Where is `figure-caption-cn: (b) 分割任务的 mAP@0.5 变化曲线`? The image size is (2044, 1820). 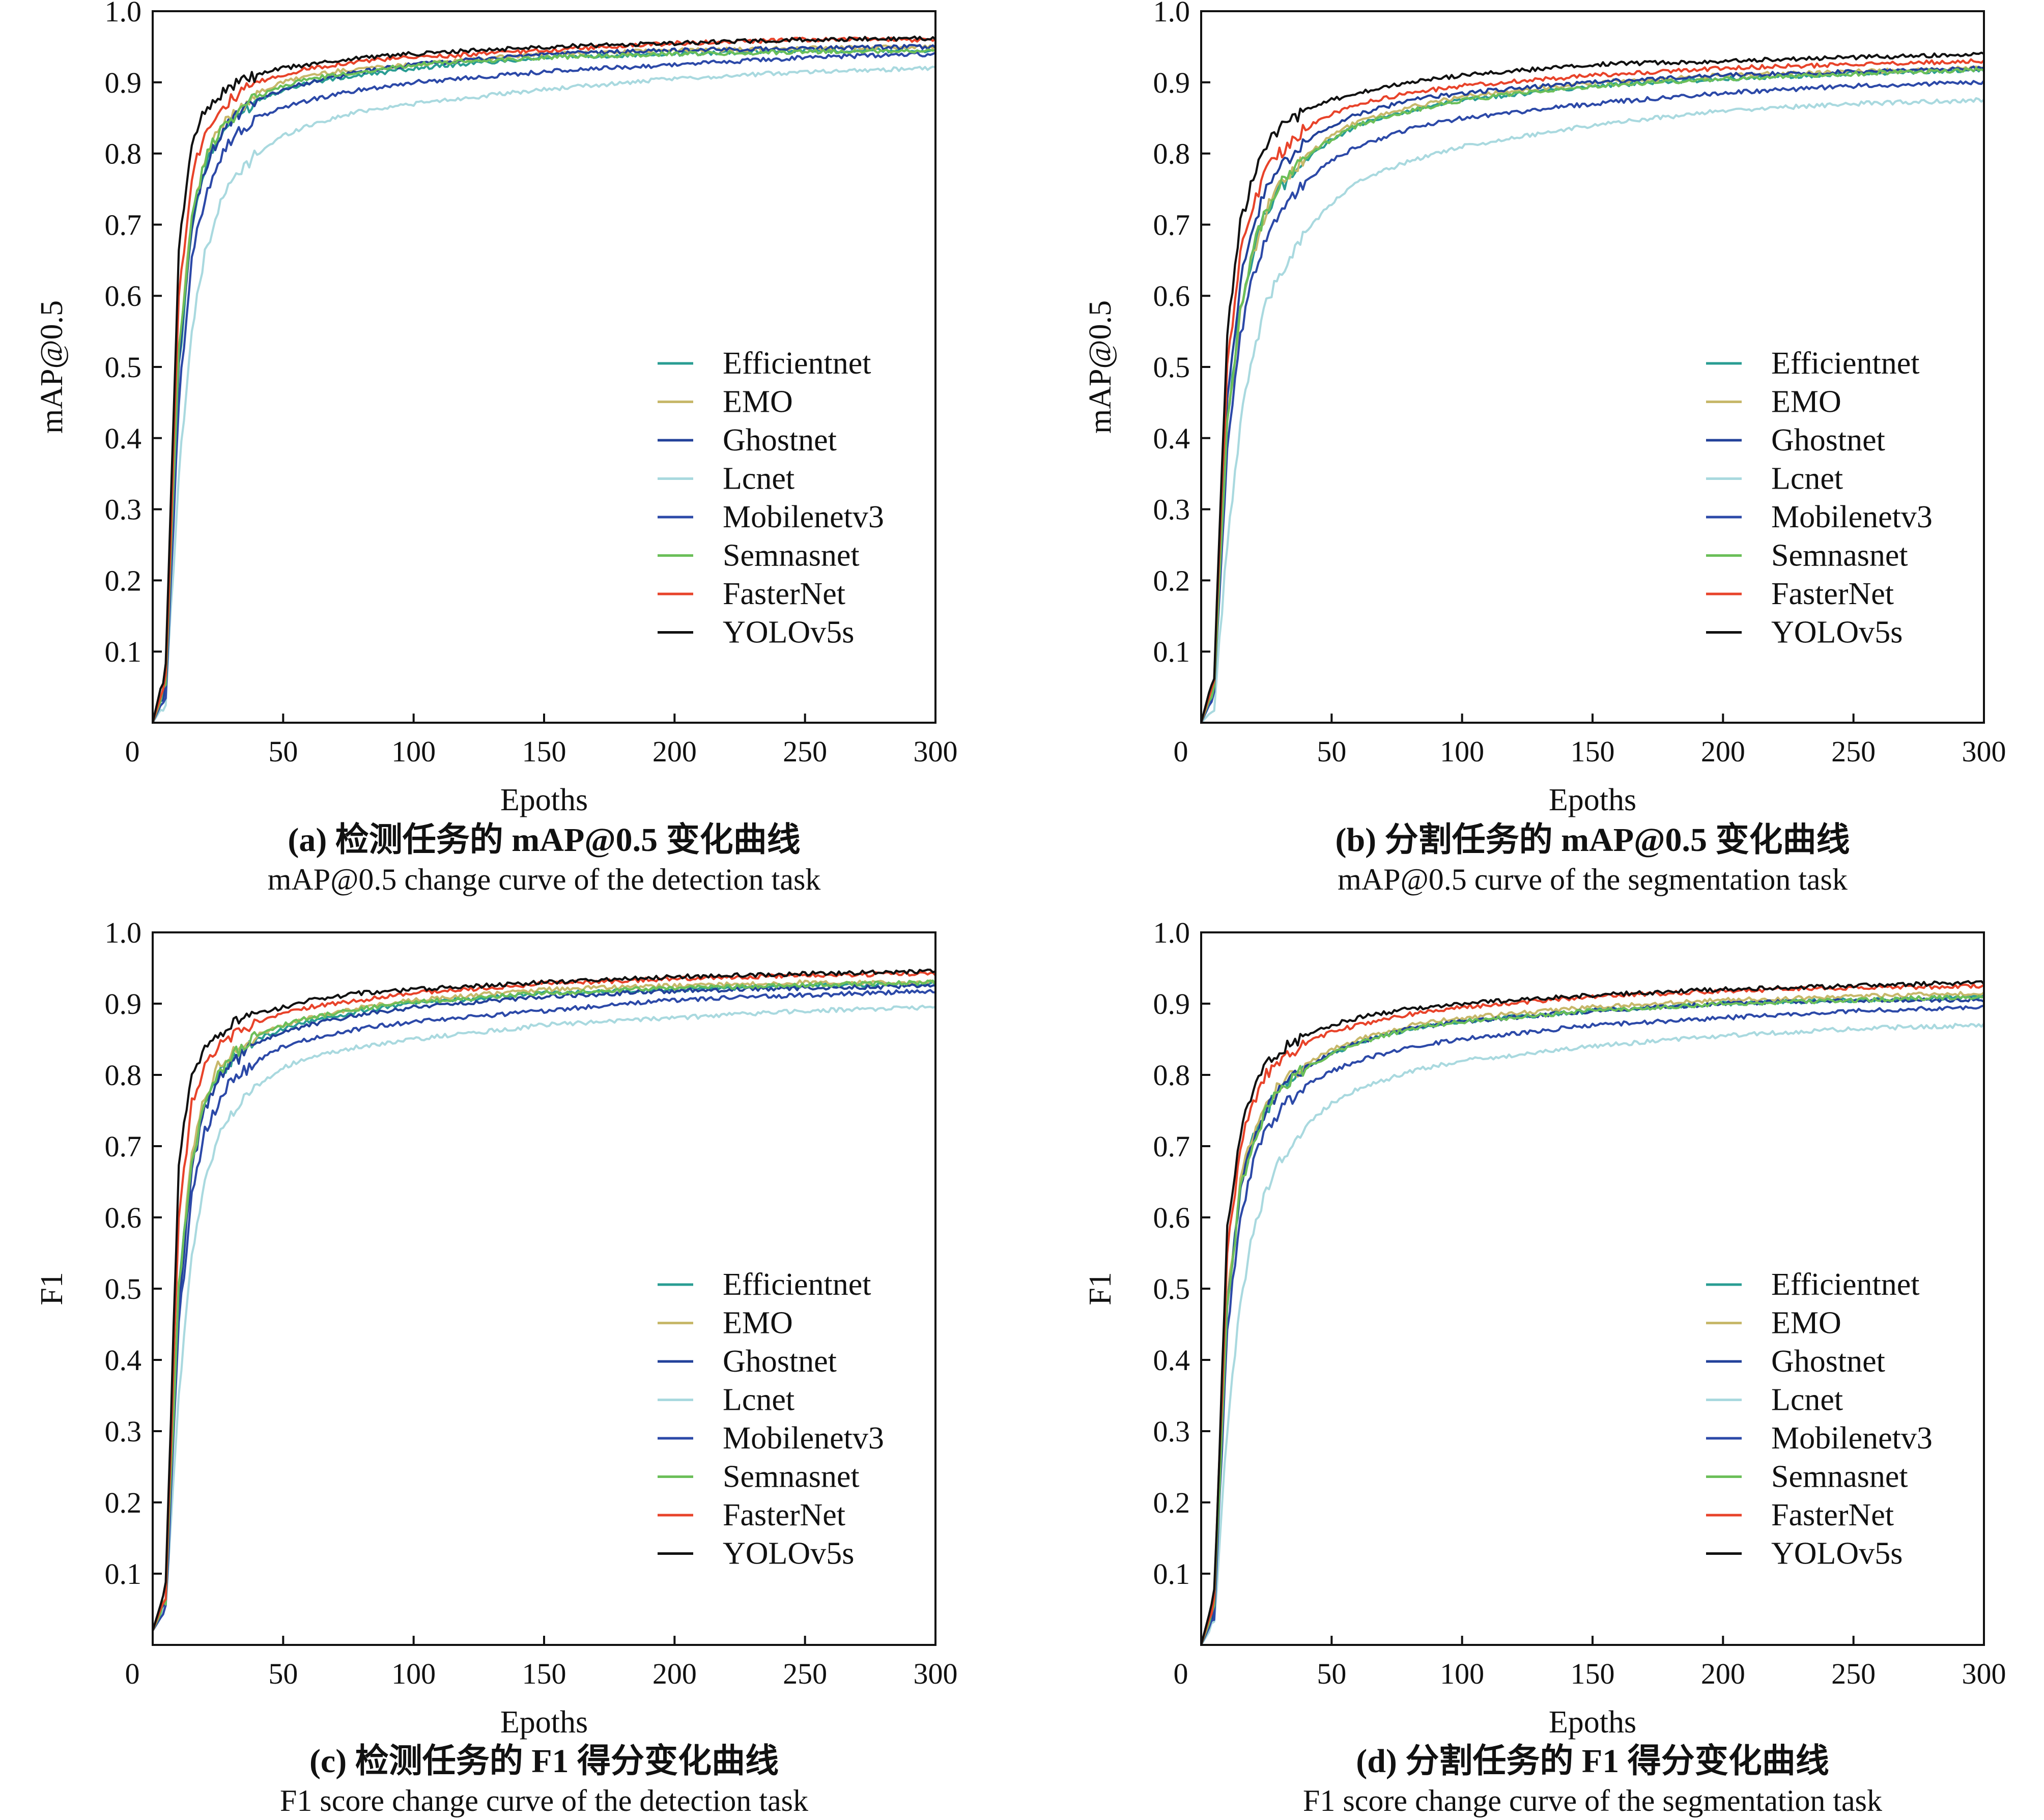
figure-caption-cn: (b) 分割任务的 mAP@0.5 变化曲线 is located at coordinates (1592, 840).